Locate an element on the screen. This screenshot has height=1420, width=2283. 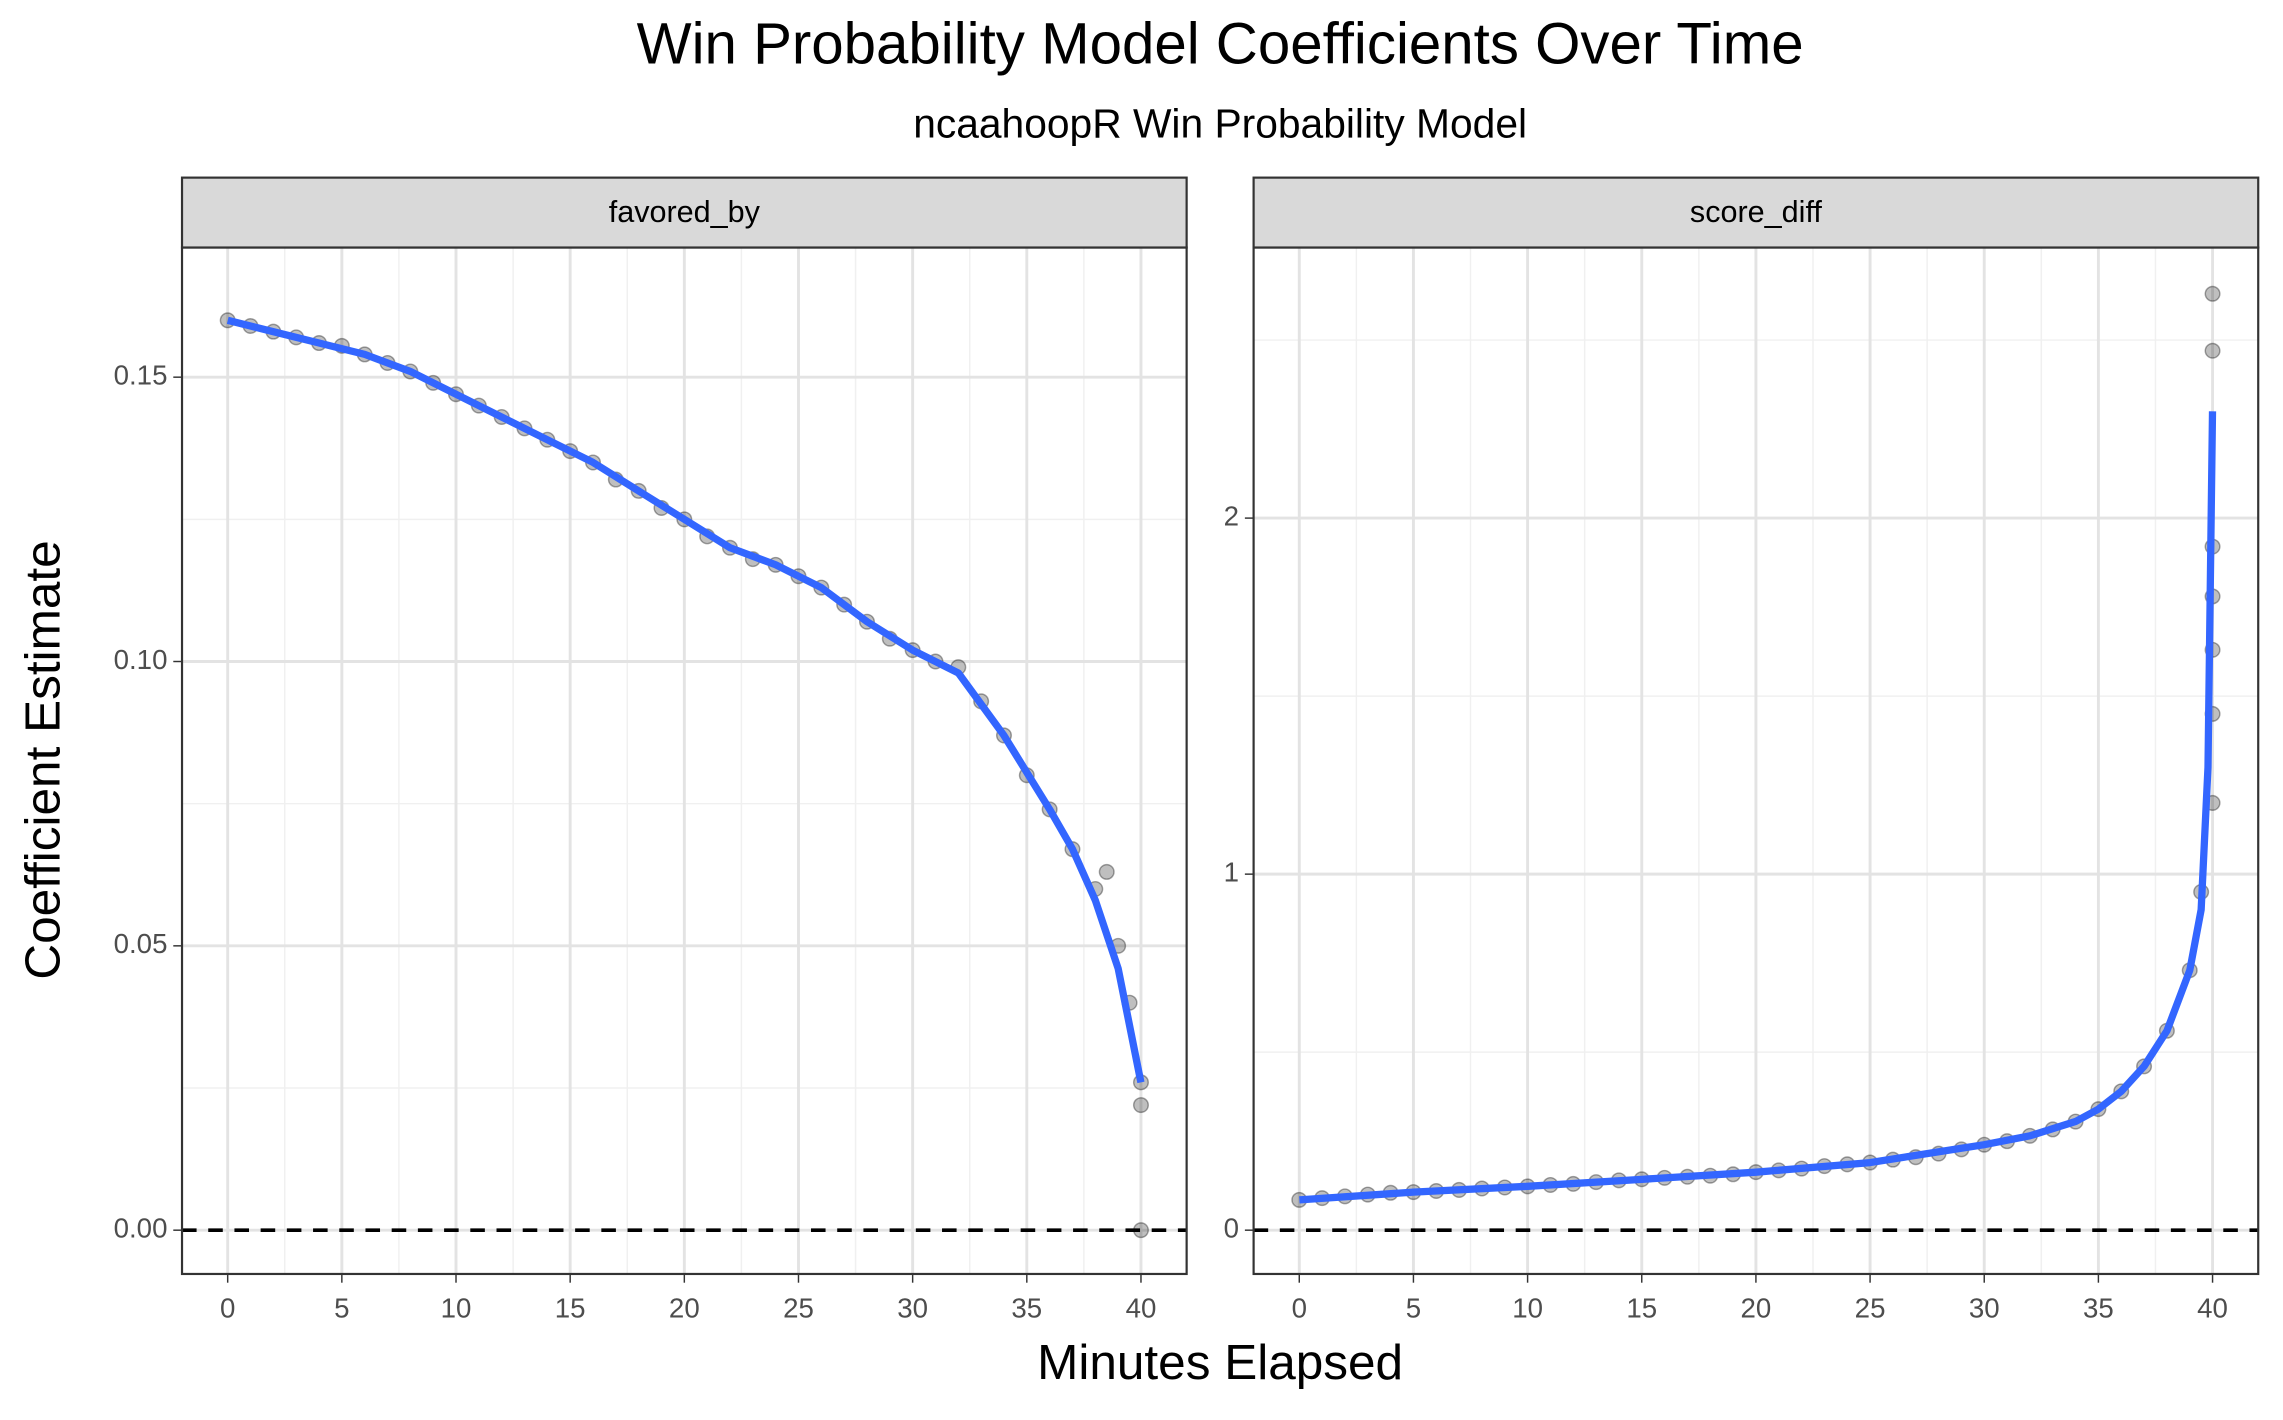
y-tick-label: 1 is located at coordinates (1231, 871).